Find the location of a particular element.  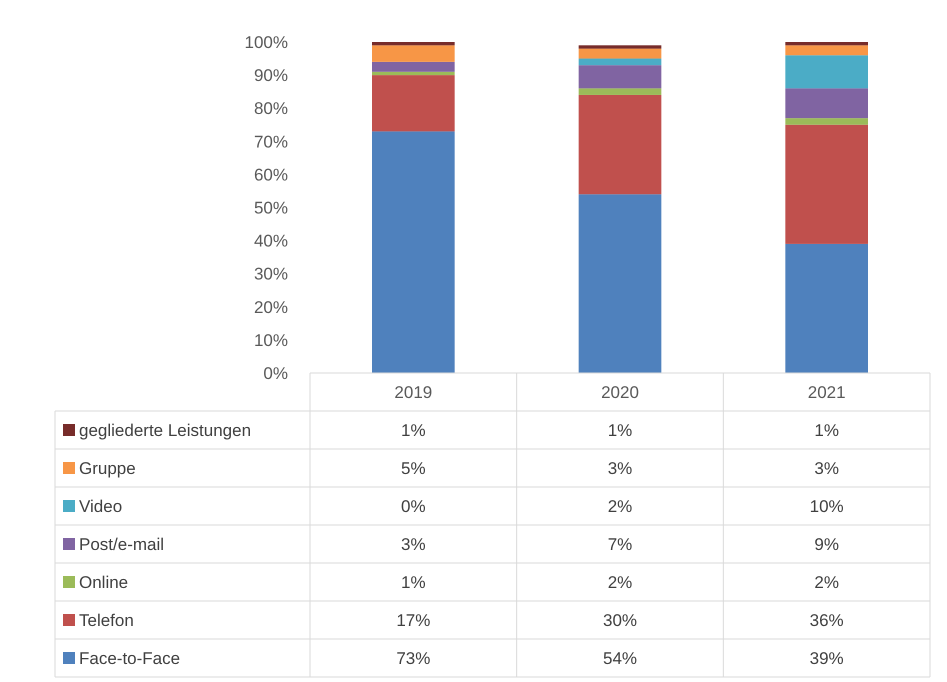

legend-label: Gruppe is located at coordinates (107, 468).